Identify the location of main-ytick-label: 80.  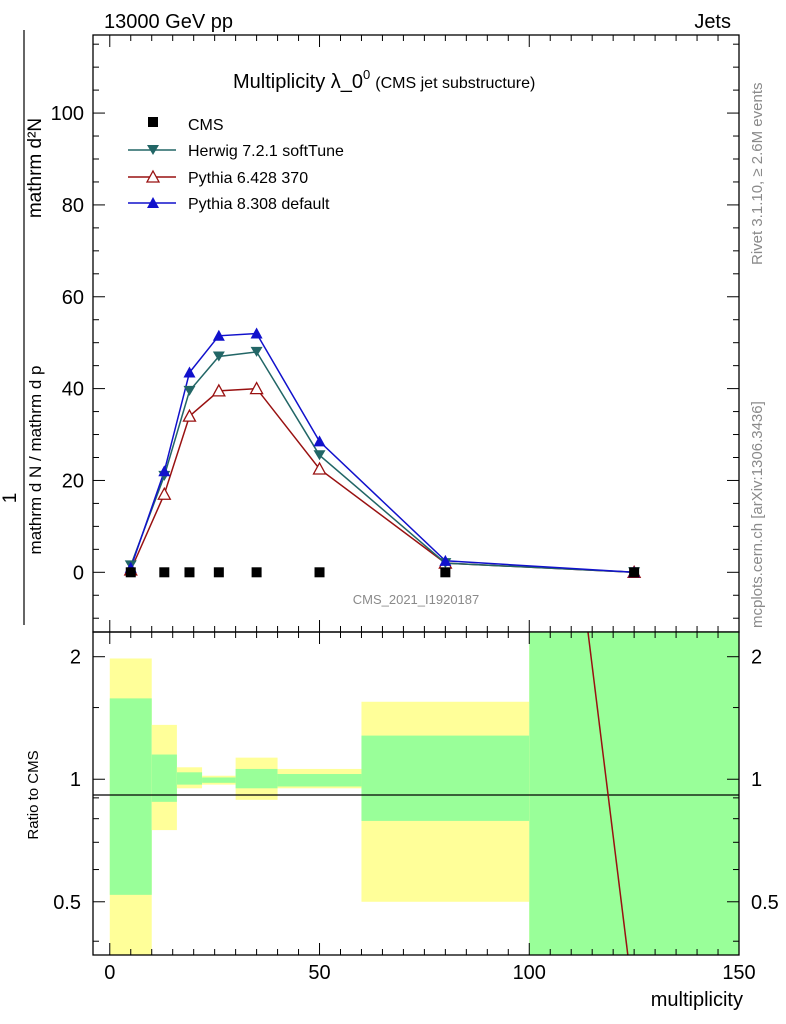
(73, 206).